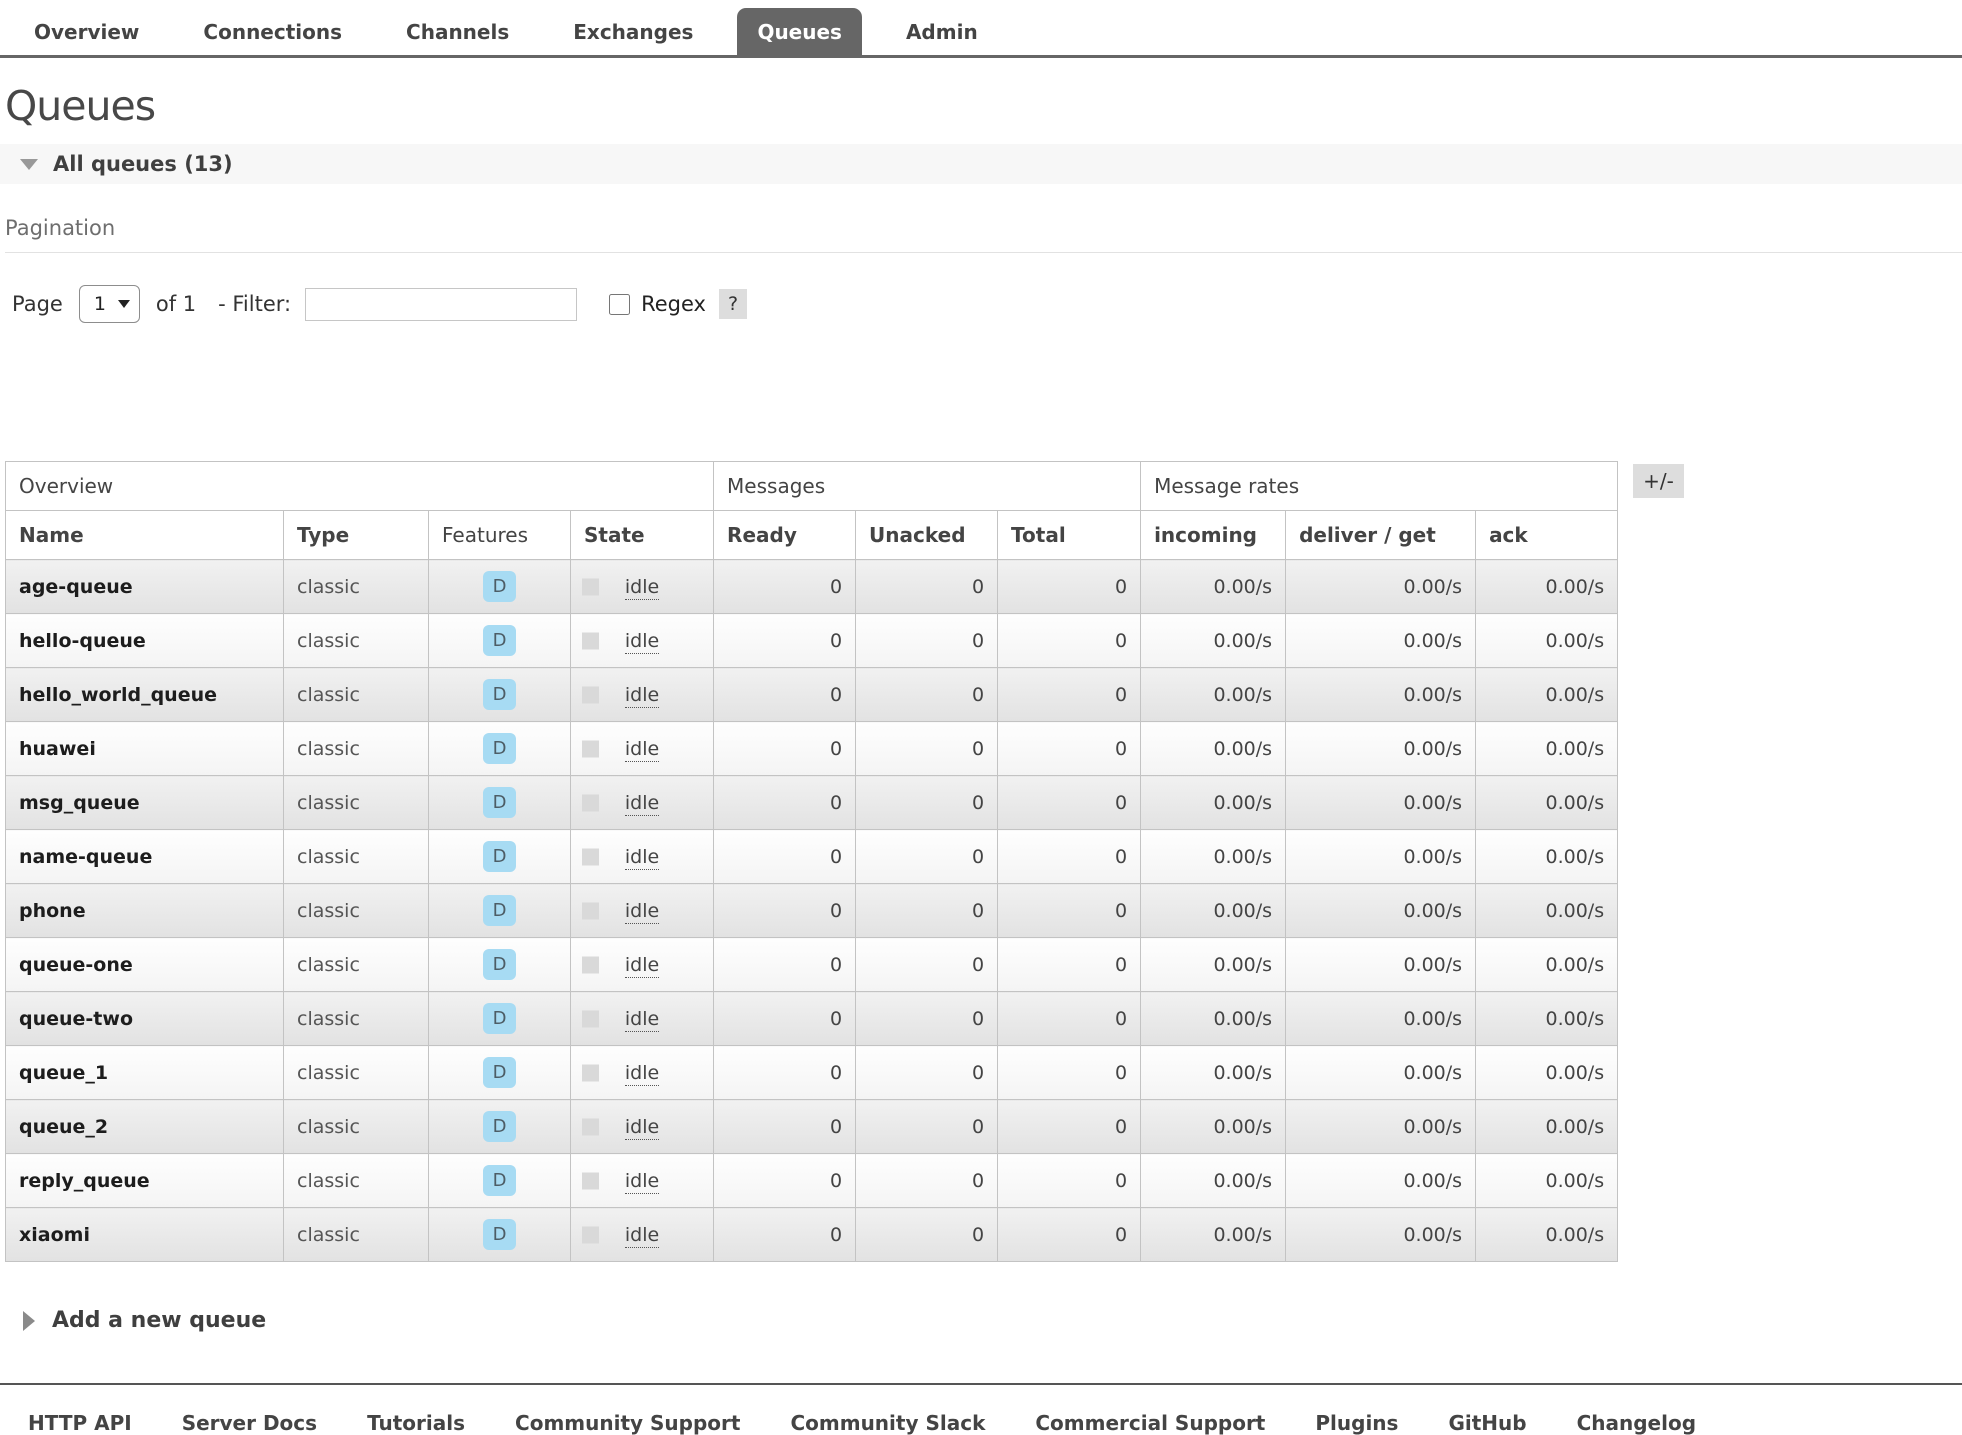  Describe the element at coordinates (981, 164) in the screenshot. I see `all-queues-section-header: All queues (13)` at that location.